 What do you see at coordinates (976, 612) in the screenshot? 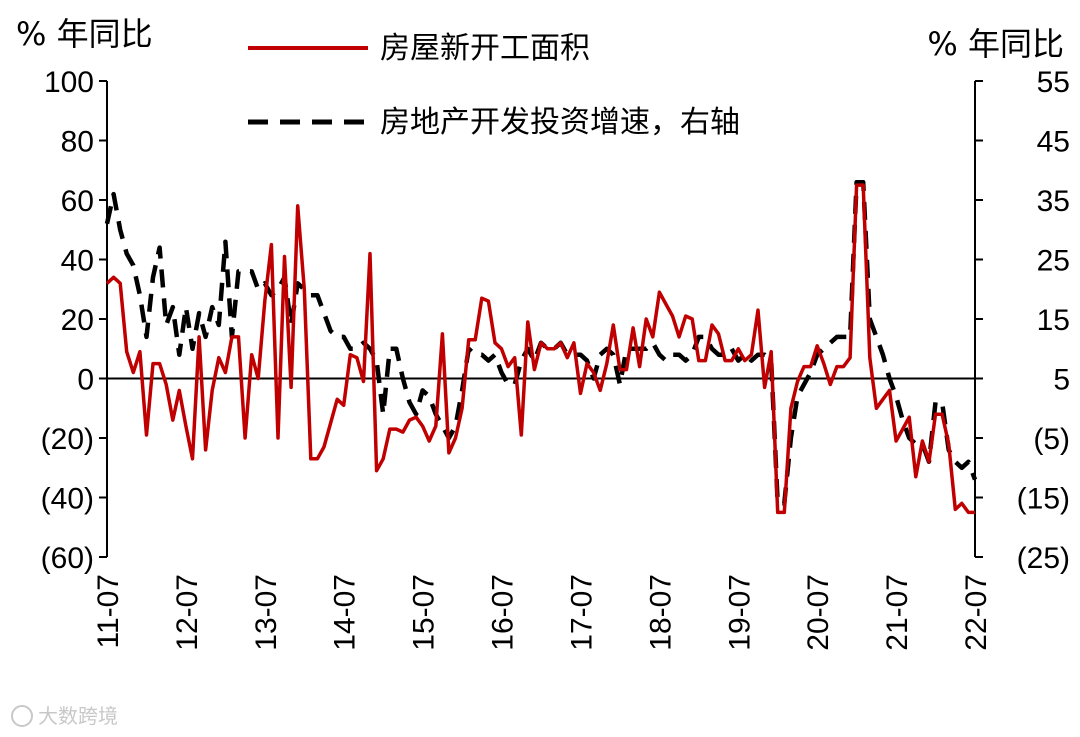
I see `x-tick-label: 22-07` at bounding box center [976, 612].